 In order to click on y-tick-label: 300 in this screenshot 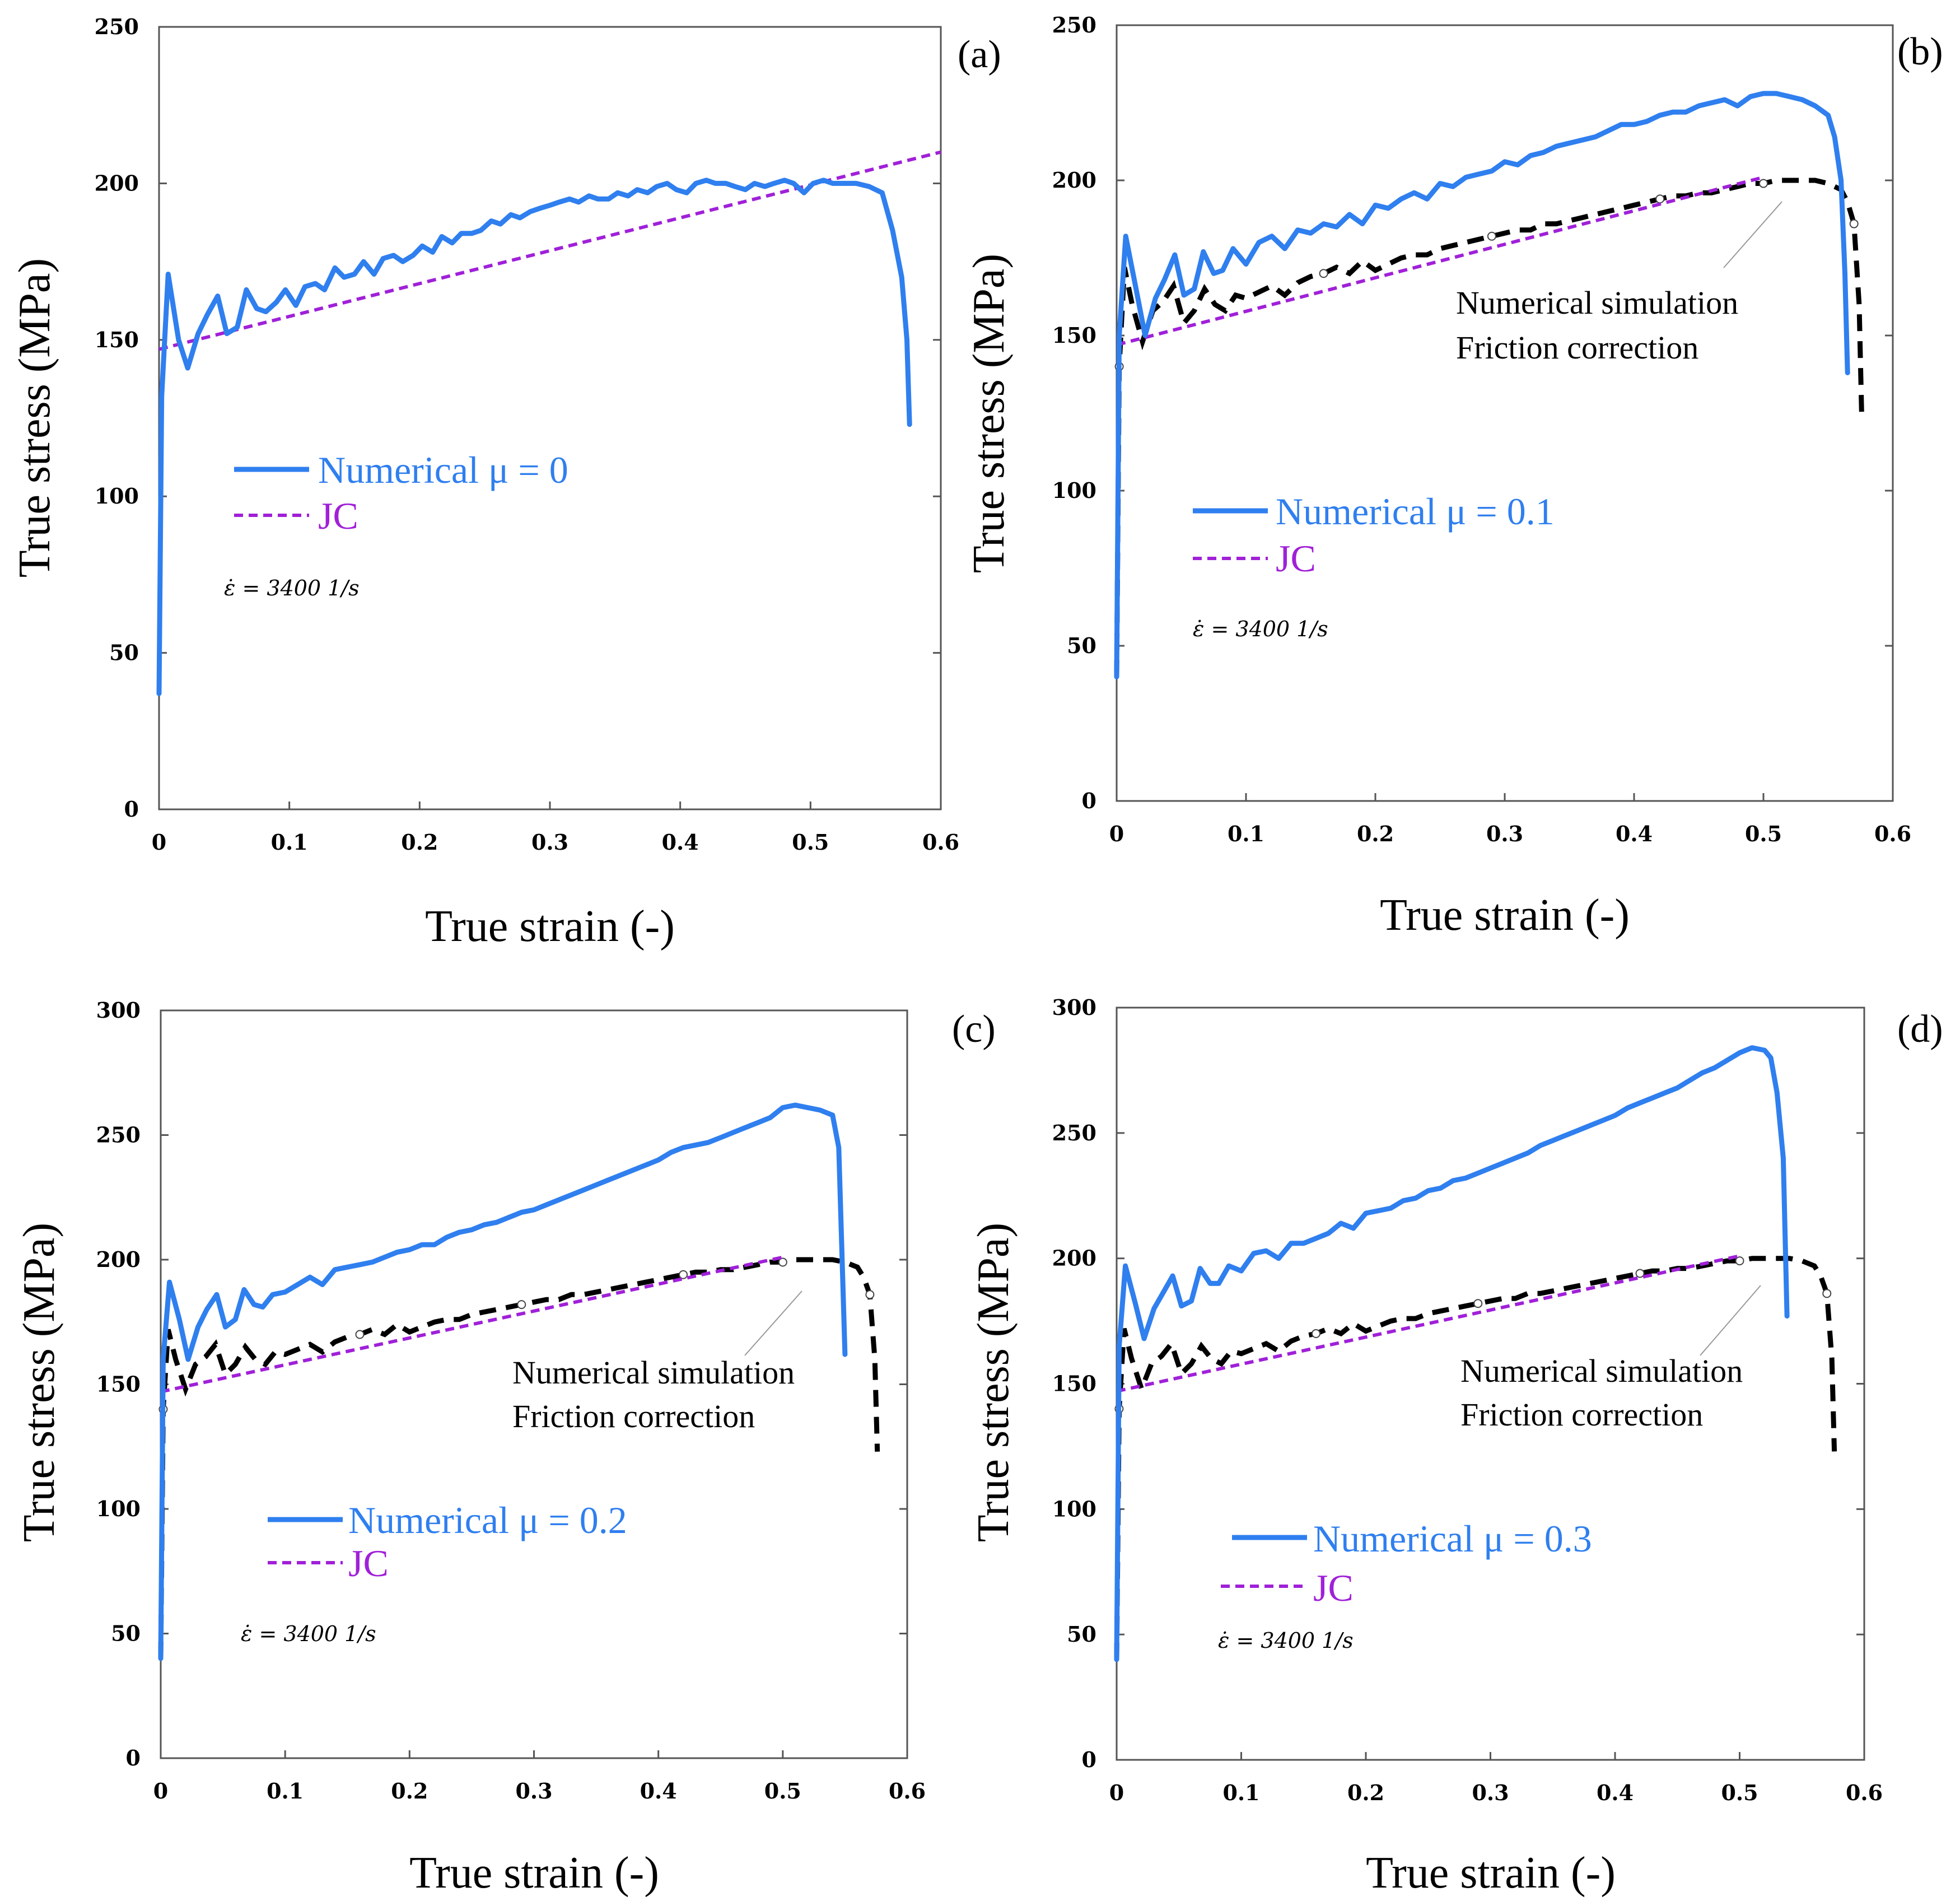, I will do `click(1074, 1007)`.